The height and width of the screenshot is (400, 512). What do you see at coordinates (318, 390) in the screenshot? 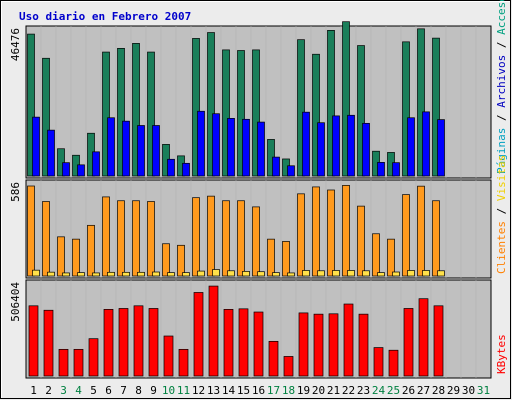
I see `day-label-20: 20` at bounding box center [318, 390].